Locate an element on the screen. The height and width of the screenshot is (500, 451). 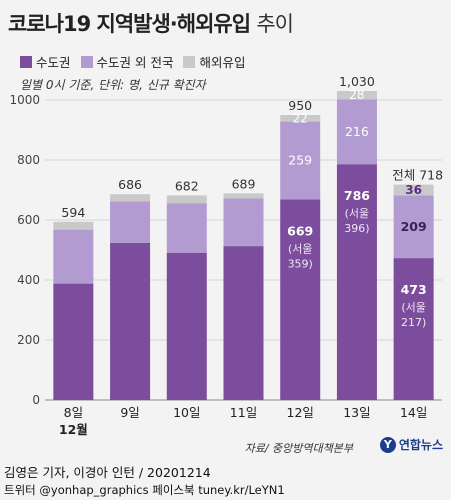
y-tick-label: 400 is located at coordinates (28, 280).